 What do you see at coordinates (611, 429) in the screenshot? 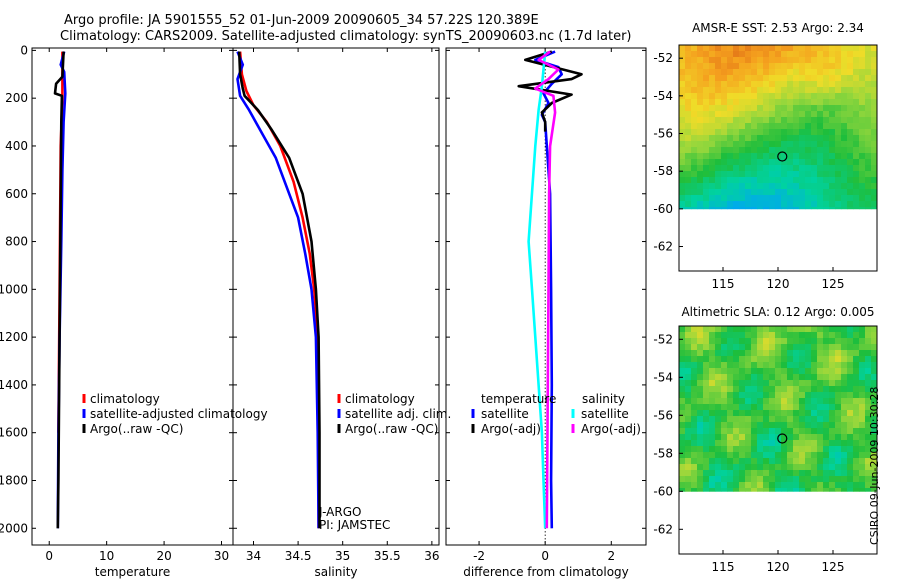
I see `legend-label: Argo(-adj)` at bounding box center [611, 429].